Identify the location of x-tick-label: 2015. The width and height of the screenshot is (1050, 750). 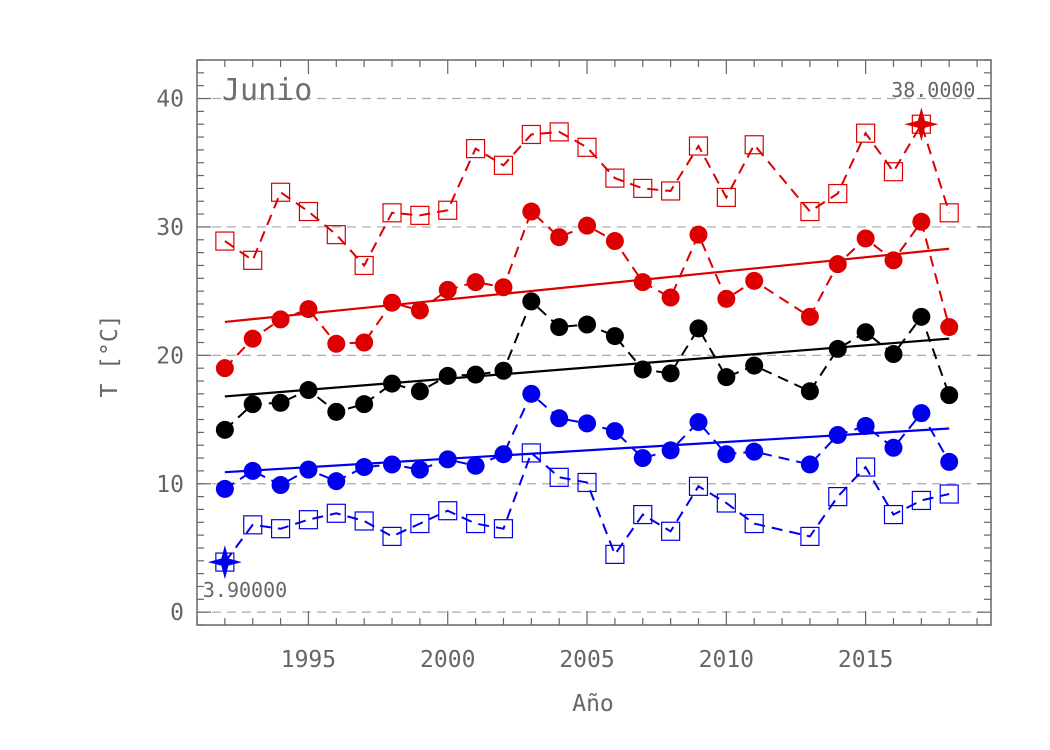
(865, 660).